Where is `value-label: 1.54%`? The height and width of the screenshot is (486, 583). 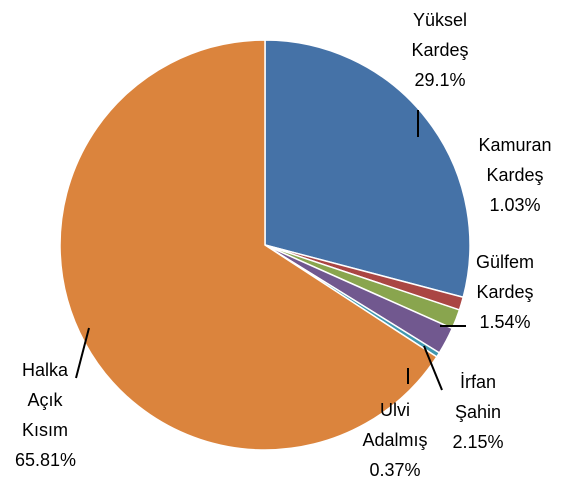 value-label: 1.54% is located at coordinates (505, 322).